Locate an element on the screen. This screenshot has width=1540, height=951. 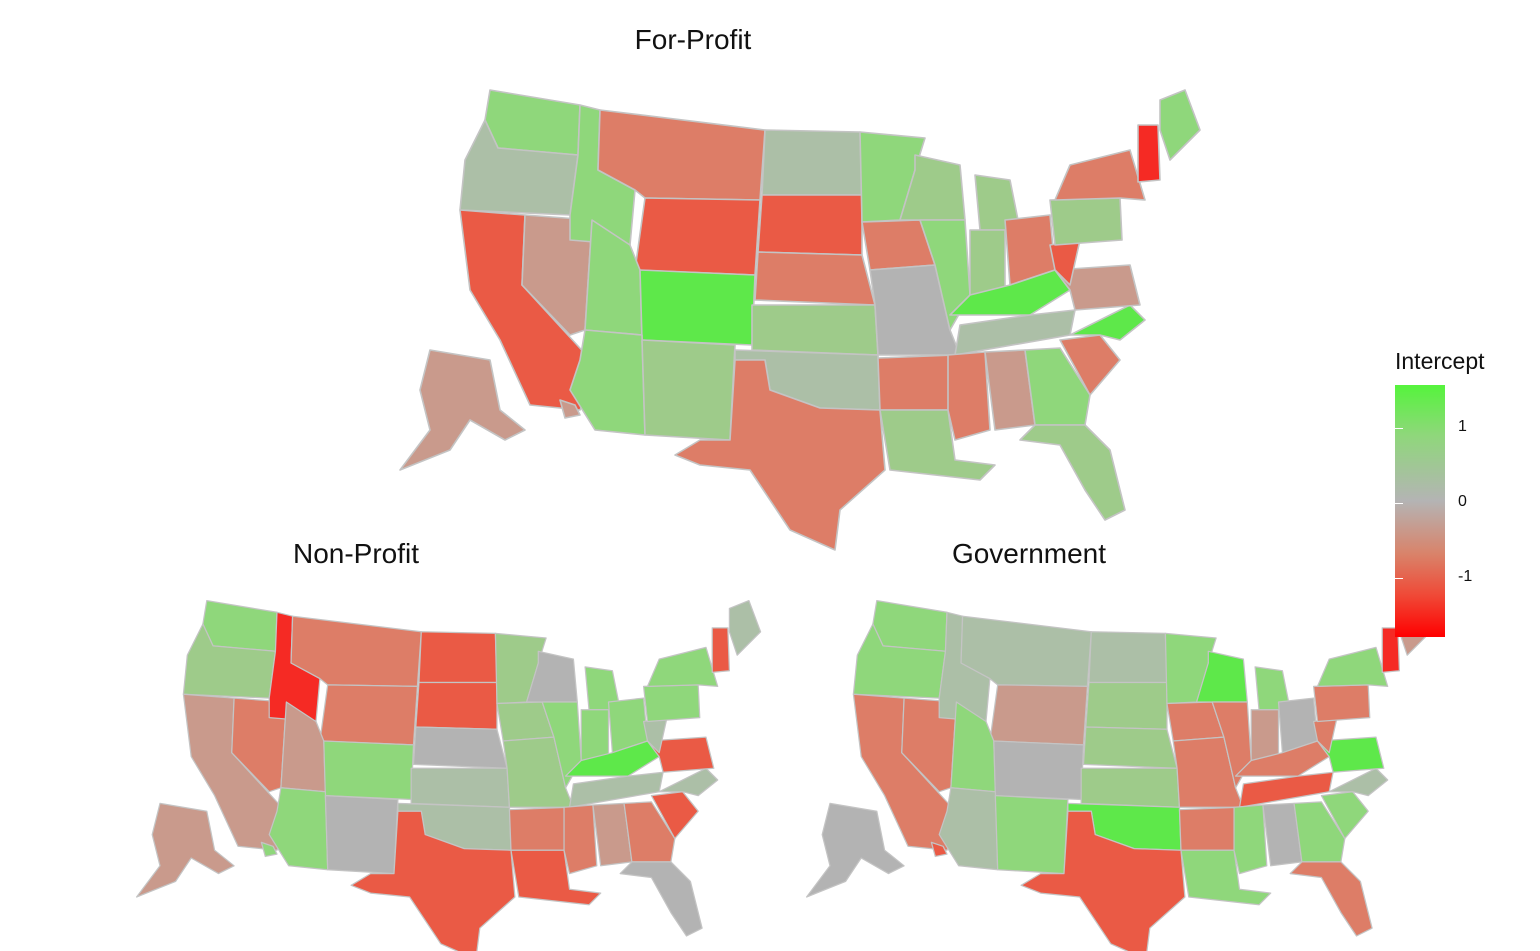
legend-title: Intercept is located at coordinates (1440, 361).